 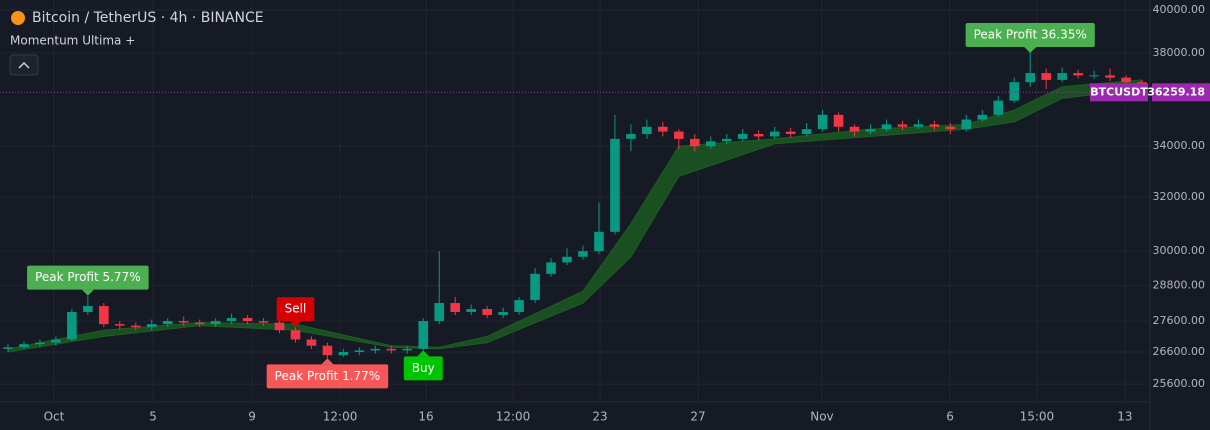 What do you see at coordinates (148, 18) in the screenshot?
I see `symbol-title: Bitcoin / TetherUS · 4h · BINANCE` at bounding box center [148, 18].